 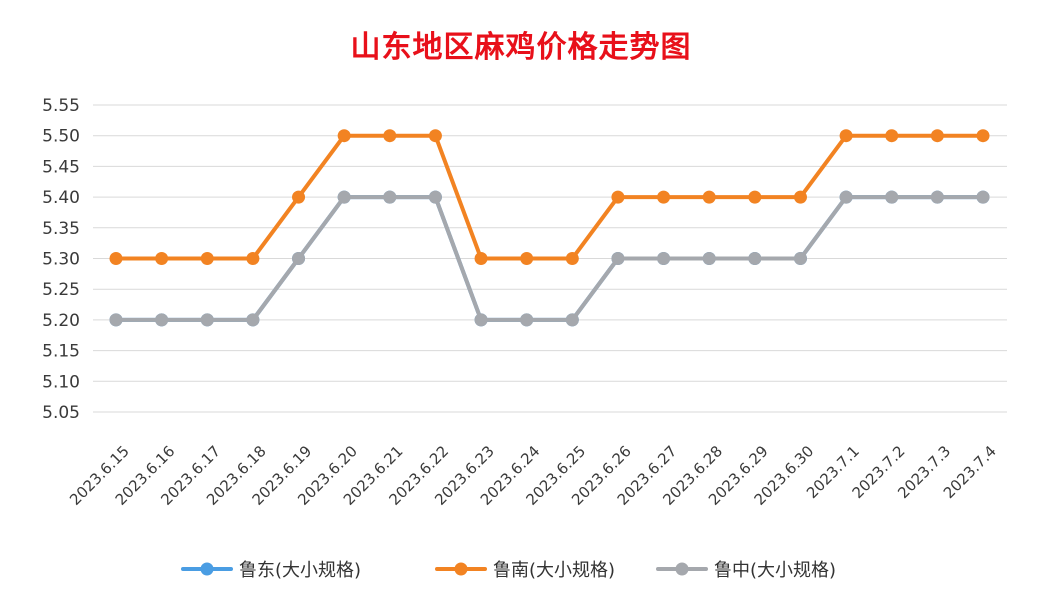 What do you see at coordinates (61, 321) in the screenshot?
I see `y-tick-label: 5.20` at bounding box center [61, 321].